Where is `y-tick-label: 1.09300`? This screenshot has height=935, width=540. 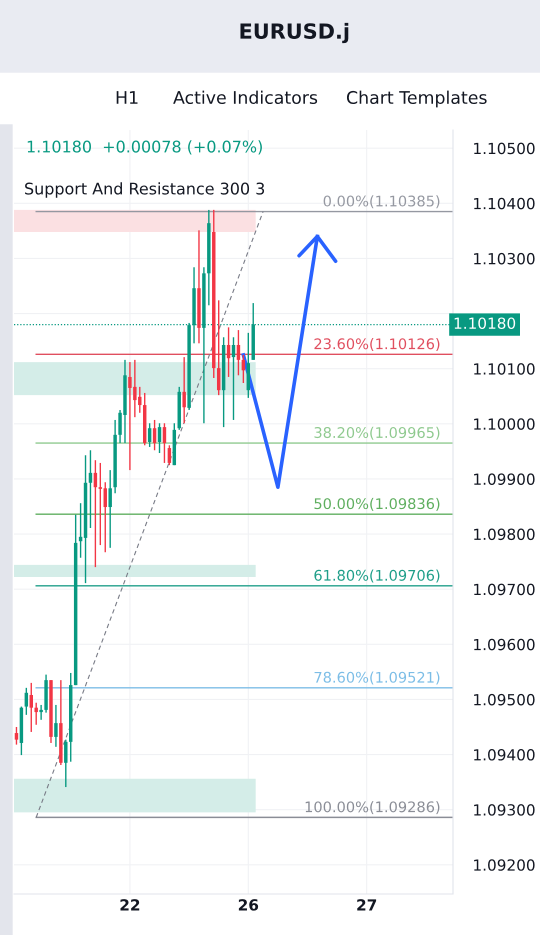
y-tick-label: 1.09300 is located at coordinates (504, 810).